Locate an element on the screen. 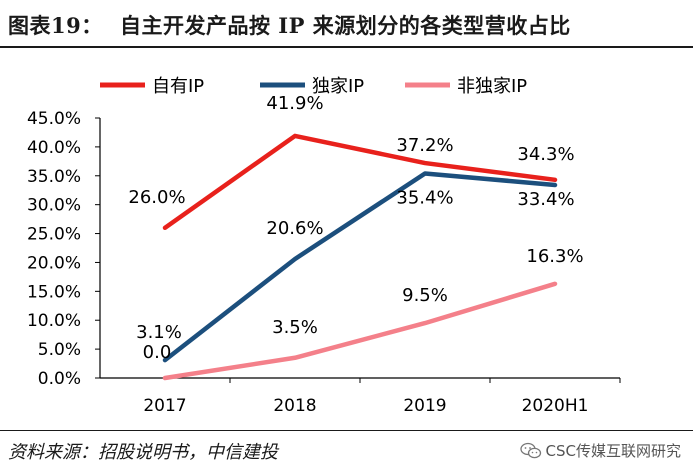 This screenshot has width=693, height=476. data-label-s1-3: 33.4% is located at coordinates (545, 199).